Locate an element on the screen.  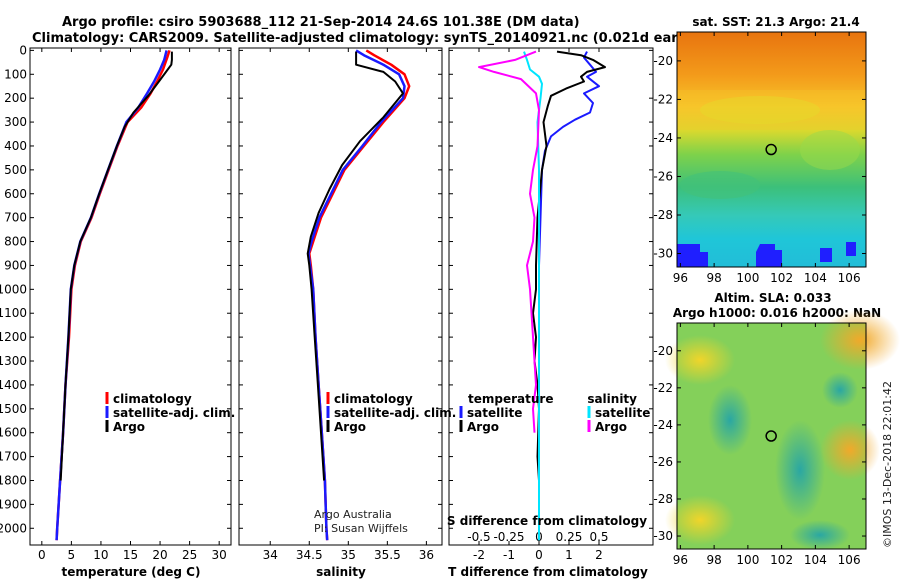
sst-warm-band is located at coordinates (771, 110).